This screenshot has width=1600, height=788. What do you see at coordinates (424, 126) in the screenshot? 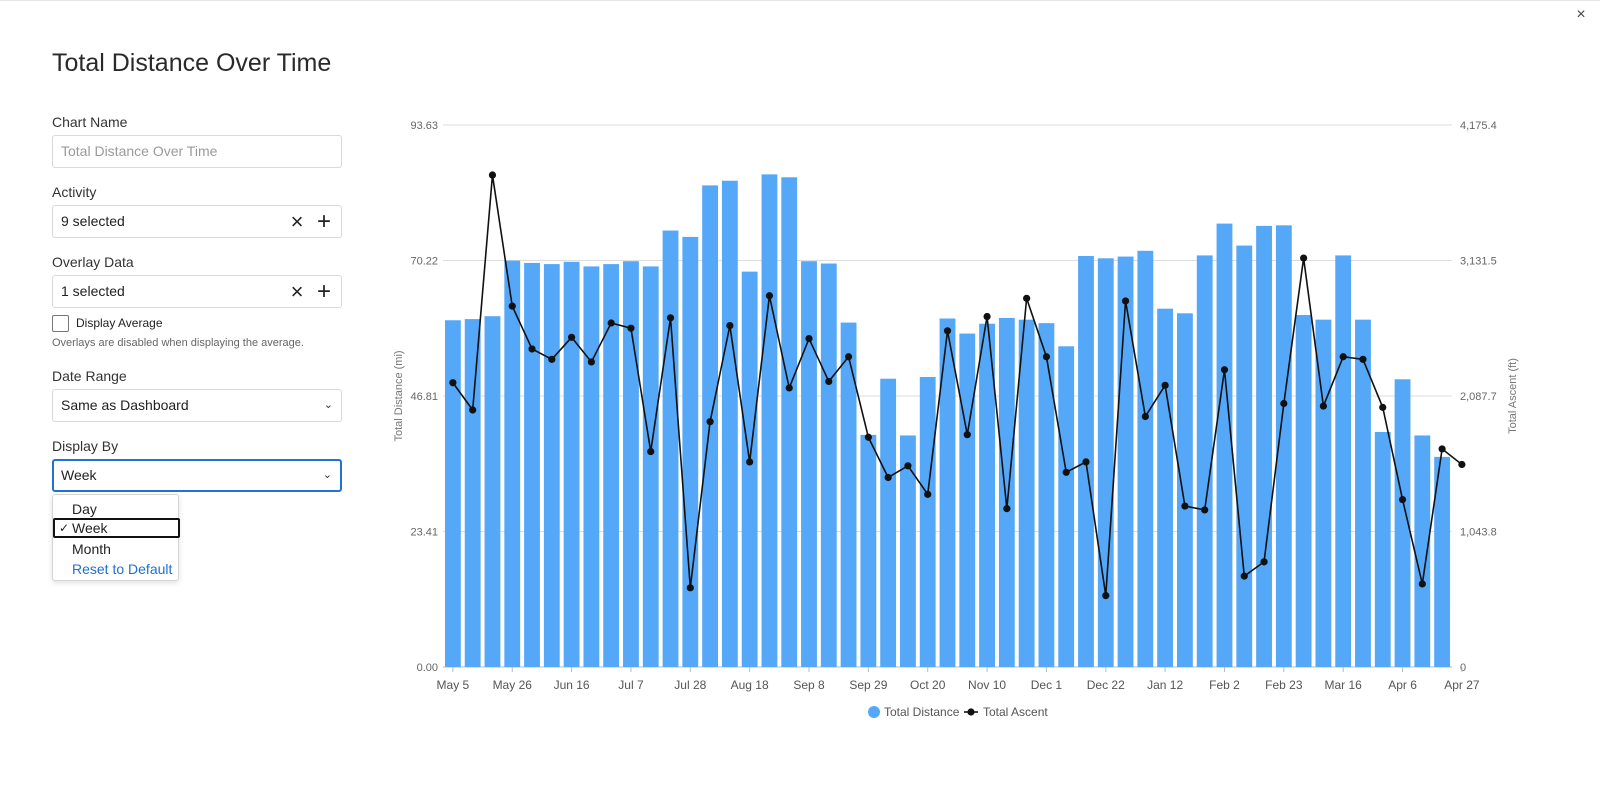
I see `y-tick-label: 93.63` at bounding box center [424, 126].